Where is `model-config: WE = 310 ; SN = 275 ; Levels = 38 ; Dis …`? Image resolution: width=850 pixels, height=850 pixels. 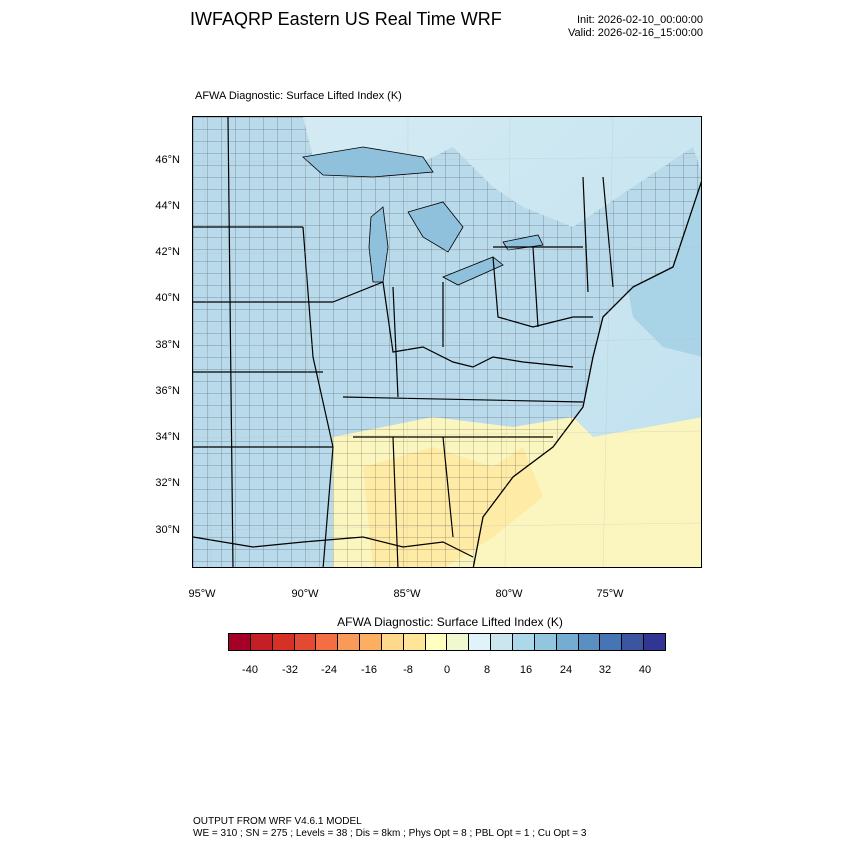 model-config: WE = 310 ; SN = 275 ; Levels = 38 ; Dis … is located at coordinates (390, 833).